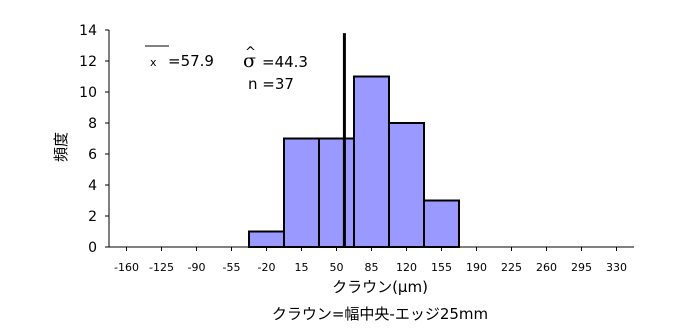 The width and height of the screenshot is (683, 328). What do you see at coordinates (191, 61) in the screenshot?
I see `mean-value: =57.9` at bounding box center [191, 61].